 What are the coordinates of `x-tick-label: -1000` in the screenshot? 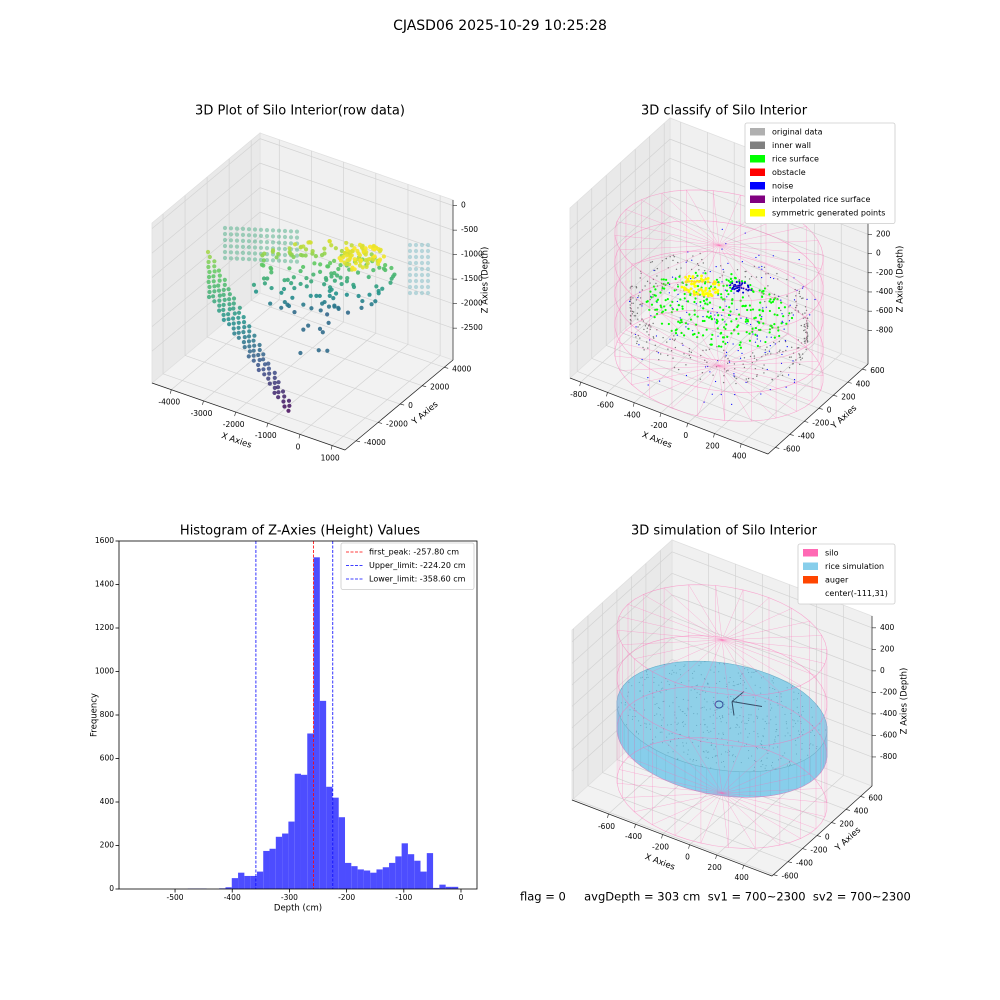 It's located at (266, 435).